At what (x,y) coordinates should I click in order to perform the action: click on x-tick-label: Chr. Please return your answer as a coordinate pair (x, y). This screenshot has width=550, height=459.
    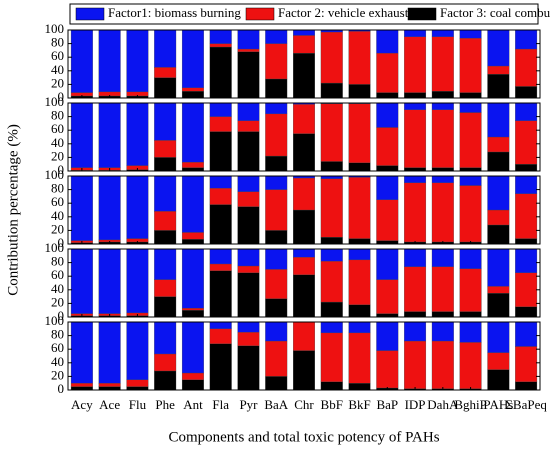
    Looking at the image, I should click on (304, 404).